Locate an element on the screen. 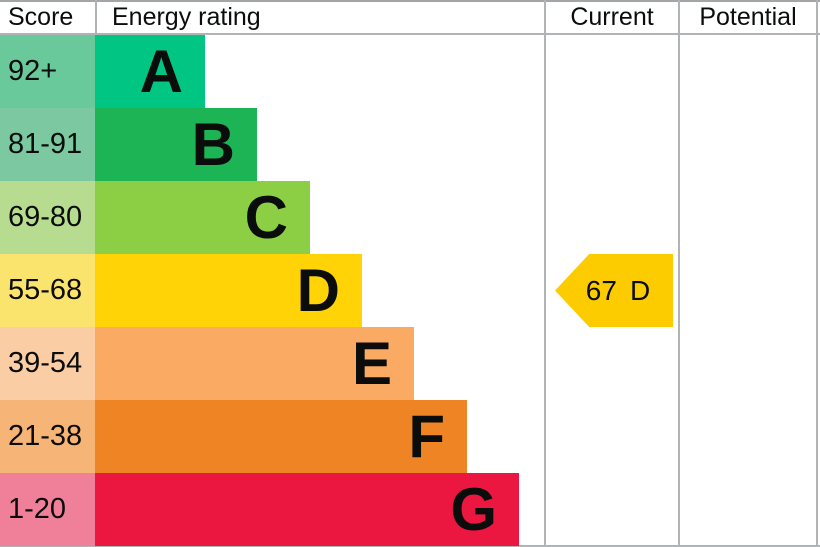 The image size is (820, 547). potential-column-divider is located at coordinates (679, 273).